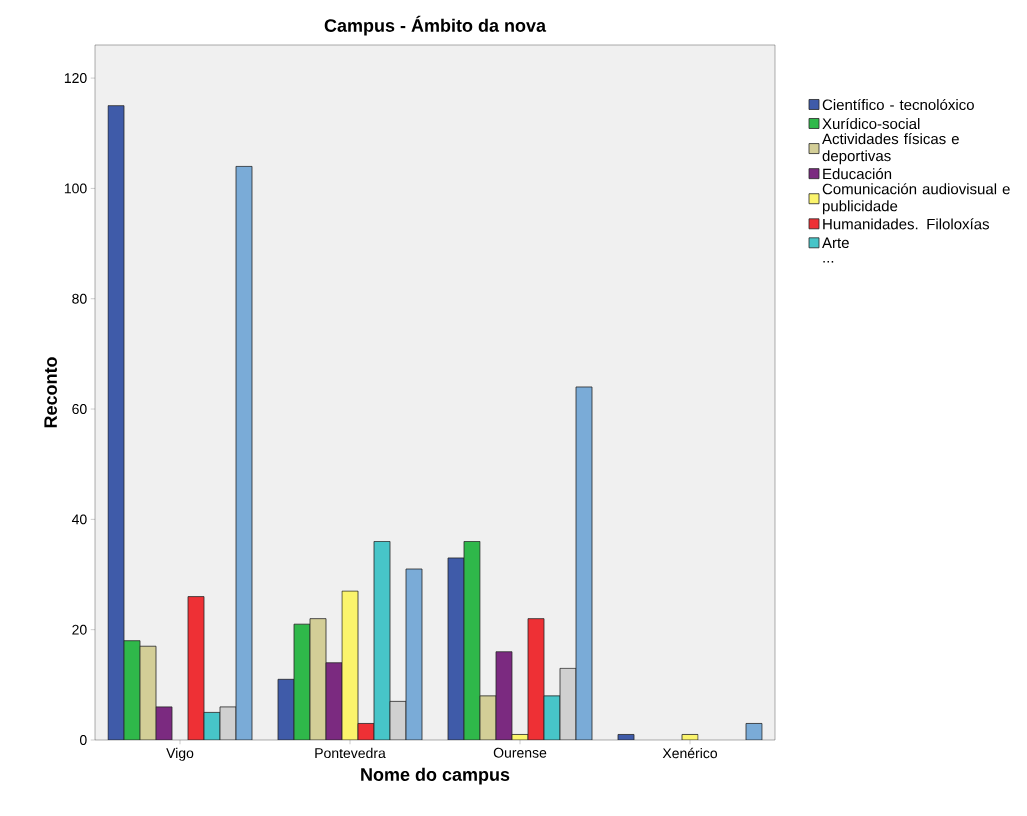 This screenshot has height=816, width=1027. I want to click on bar, so click(690, 737).